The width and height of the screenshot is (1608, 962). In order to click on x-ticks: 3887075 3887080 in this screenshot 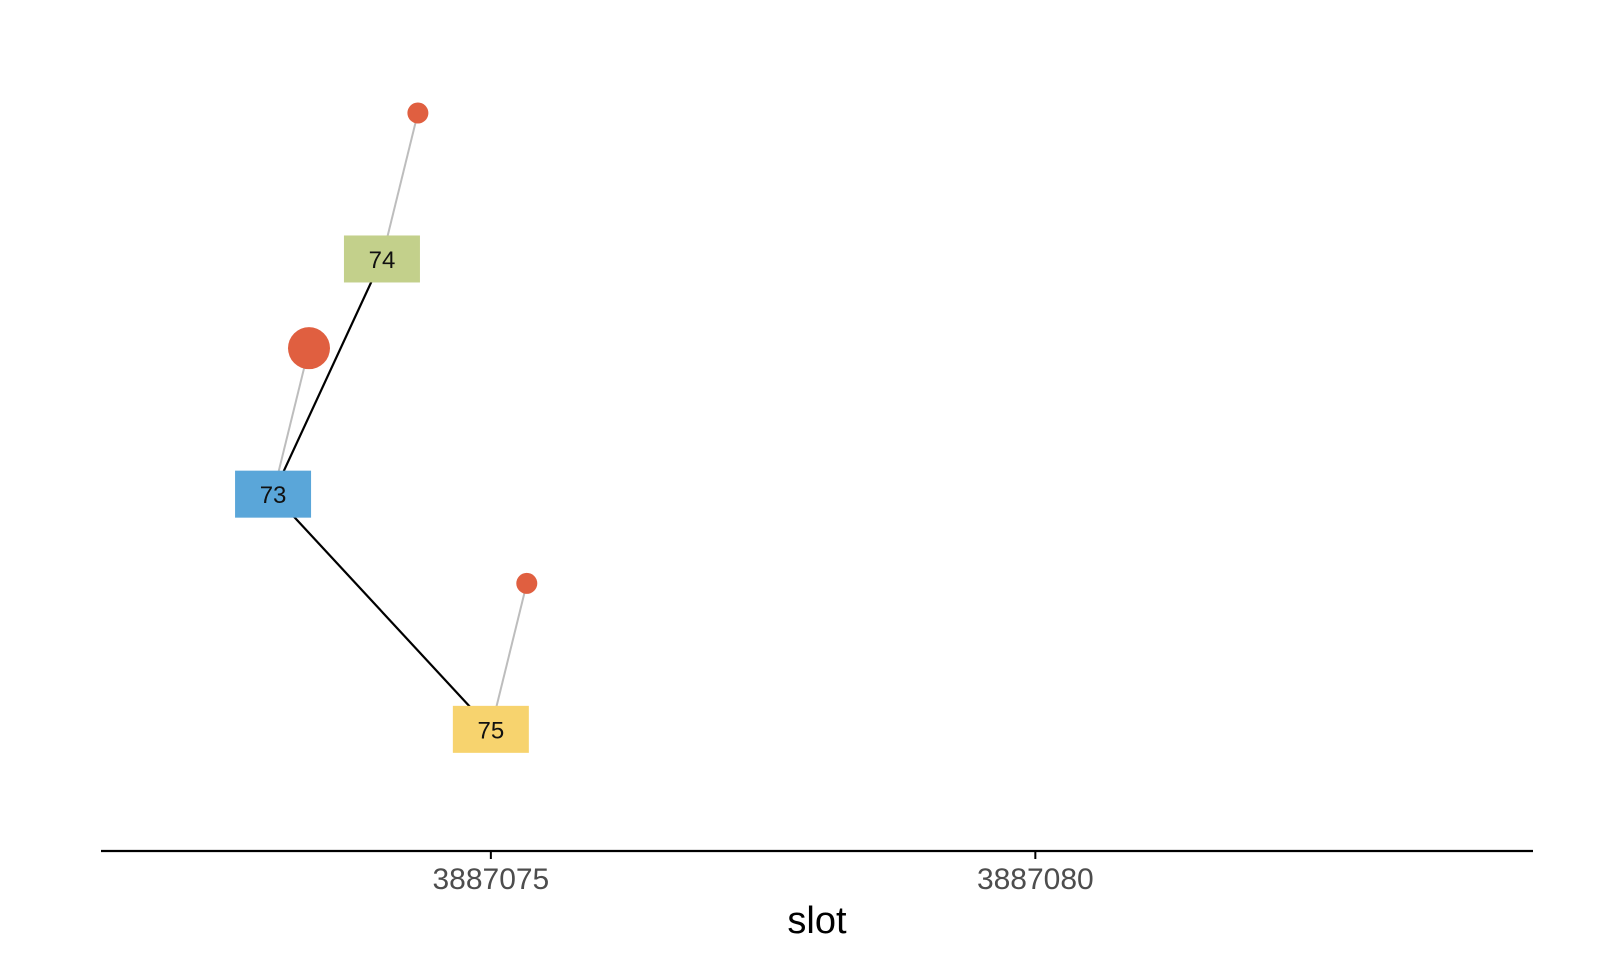, I will do `click(763, 873)`.